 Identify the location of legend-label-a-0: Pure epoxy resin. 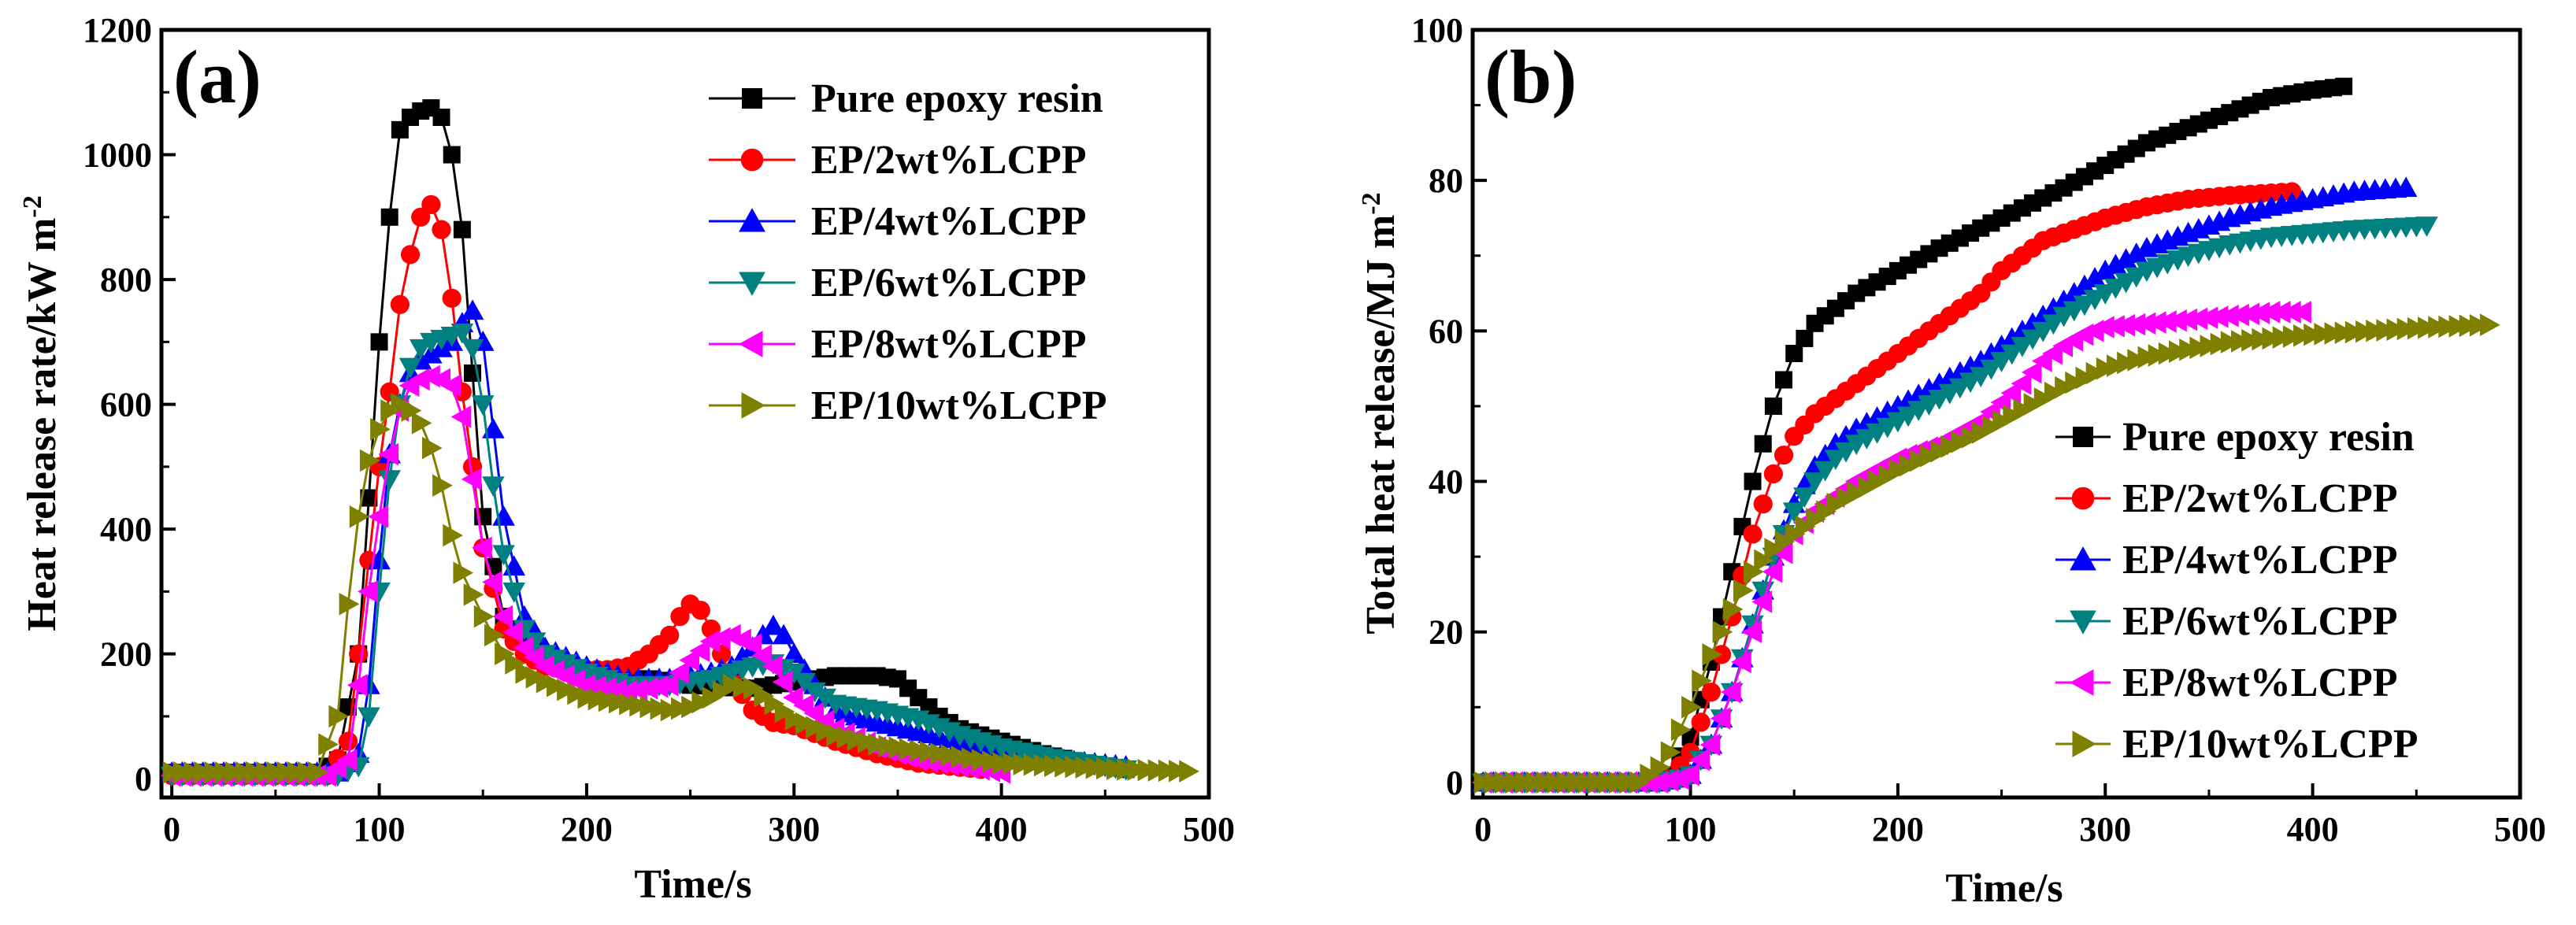
(957, 98).